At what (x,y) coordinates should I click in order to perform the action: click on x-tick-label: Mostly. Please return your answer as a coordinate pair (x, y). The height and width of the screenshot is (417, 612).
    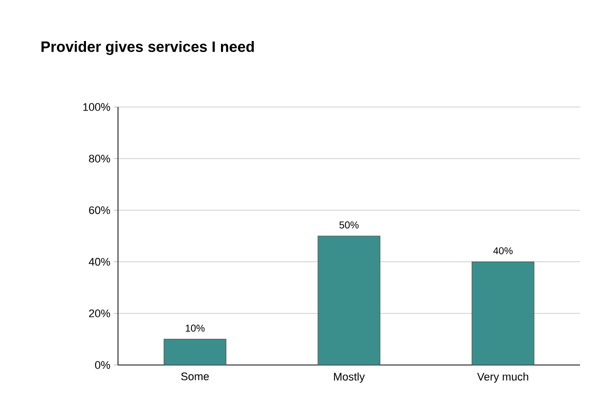
    Looking at the image, I should click on (349, 377).